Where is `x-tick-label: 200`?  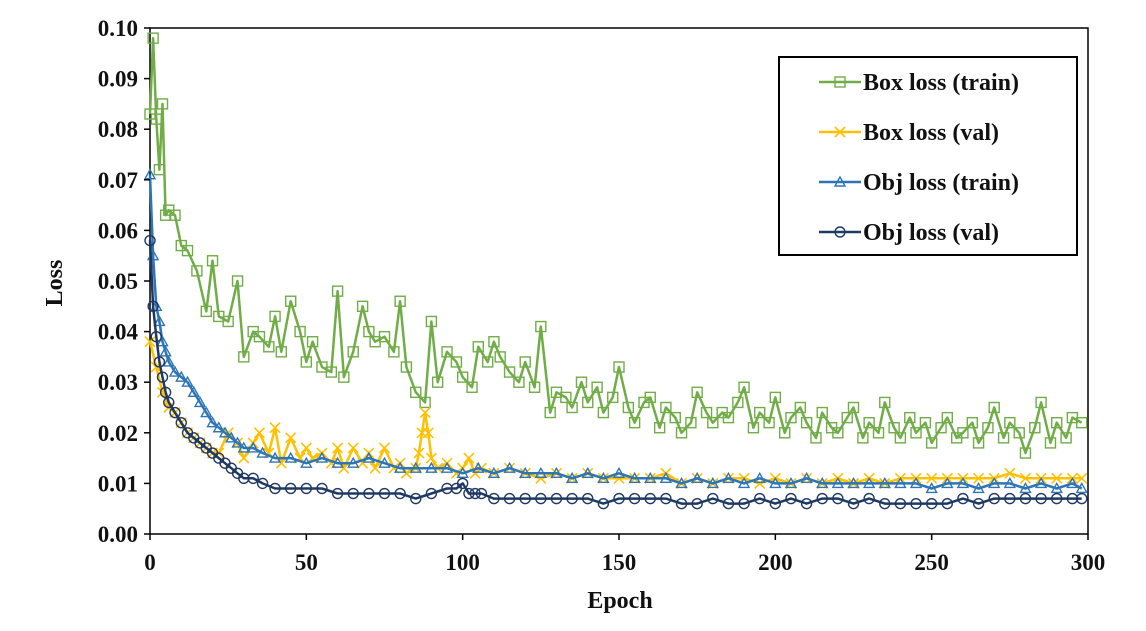
x-tick-label: 200 is located at coordinates (775, 562).